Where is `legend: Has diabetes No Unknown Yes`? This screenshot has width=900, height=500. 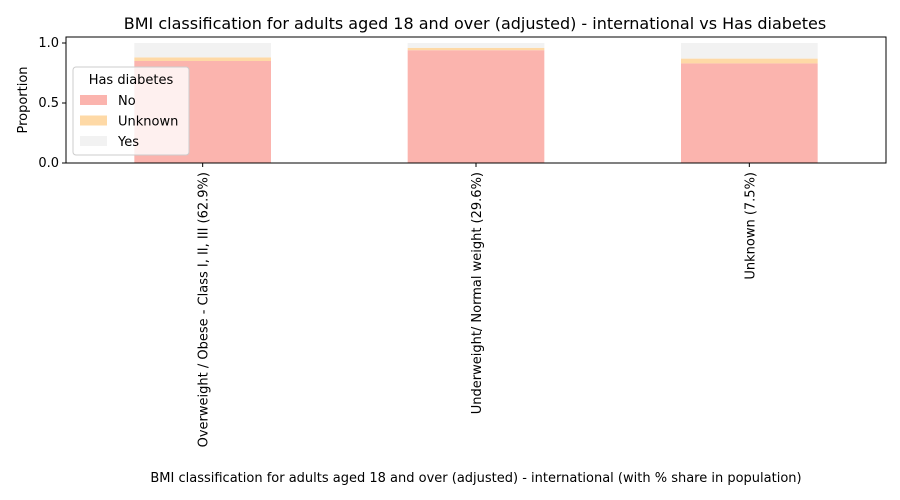 legend: Has diabetes No Unknown Yes is located at coordinates (131, 111).